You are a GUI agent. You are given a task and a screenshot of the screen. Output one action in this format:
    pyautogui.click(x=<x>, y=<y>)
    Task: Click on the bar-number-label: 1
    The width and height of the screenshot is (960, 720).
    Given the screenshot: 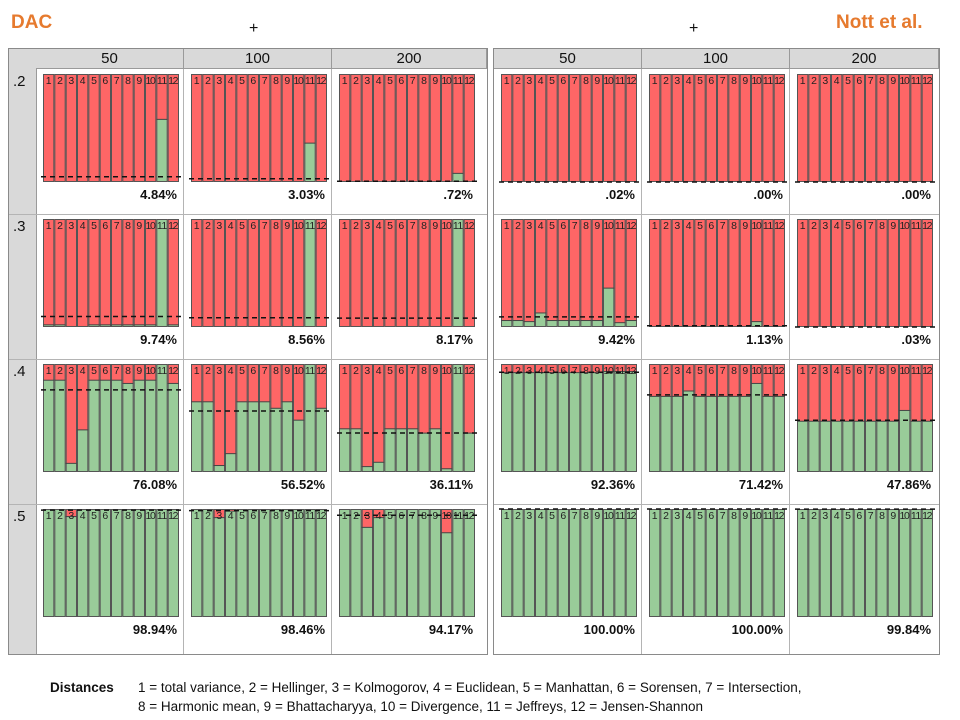 What is the action you would take?
    pyautogui.click(x=345, y=516)
    